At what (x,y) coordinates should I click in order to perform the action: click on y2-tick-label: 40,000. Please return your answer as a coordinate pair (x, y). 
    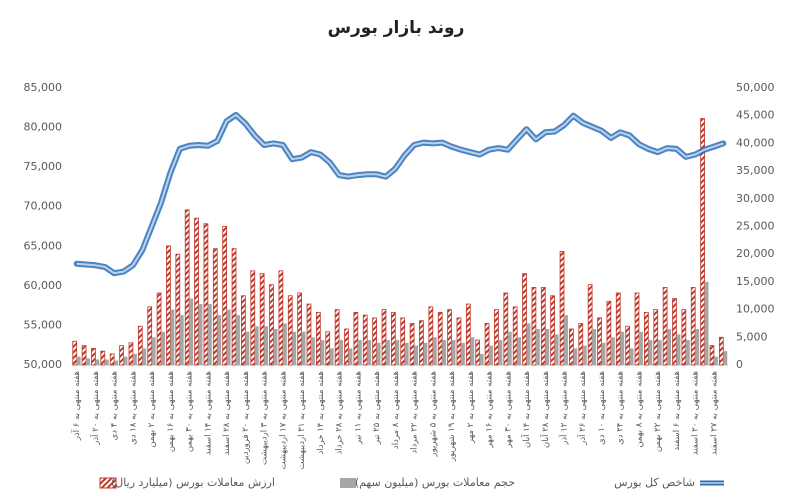
    Looking at the image, I should click on (755, 142).